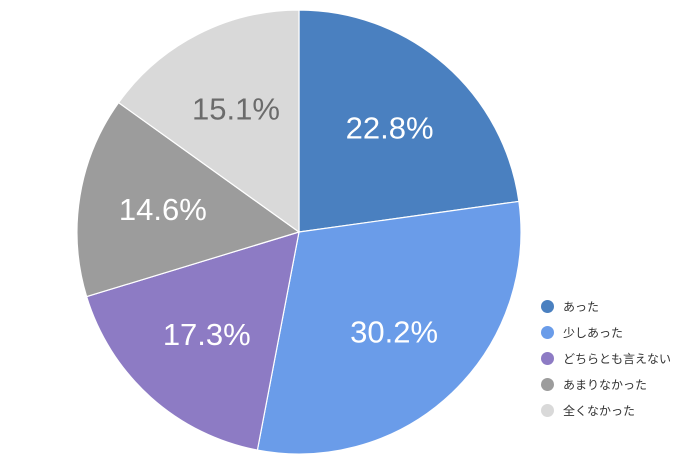 The height and width of the screenshot is (457, 700). Describe the element at coordinates (390, 127) in the screenshot. I see `slice-label-atta: 22.8%` at that location.